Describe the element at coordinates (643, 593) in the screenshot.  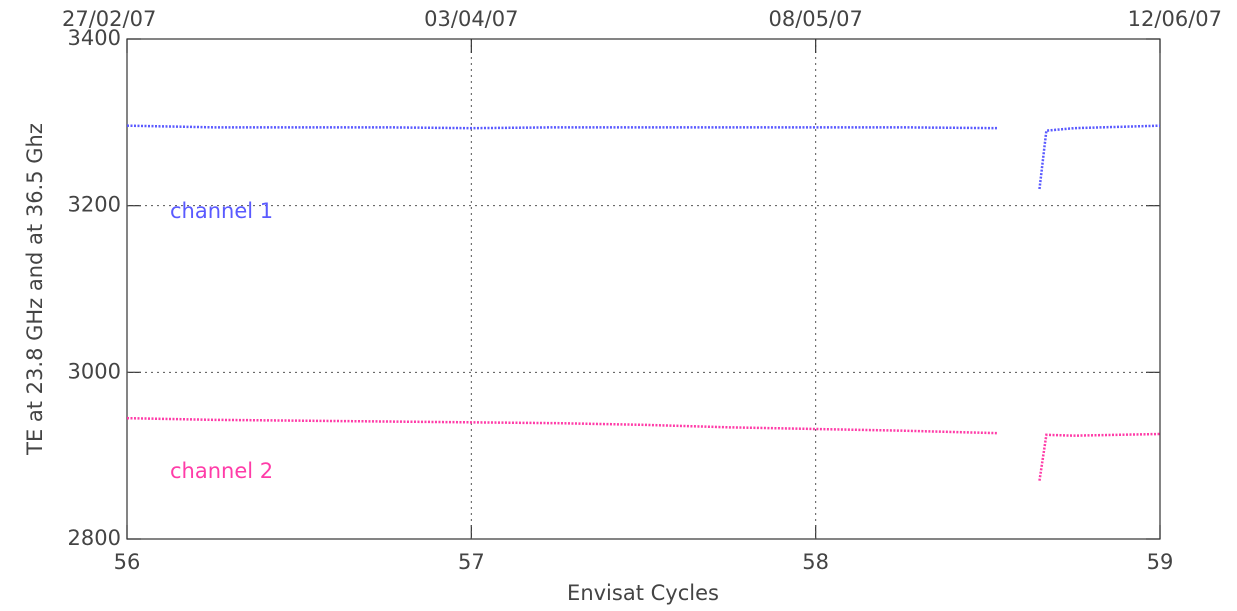
I see `x-axis-label: Envisat Cycles` at that location.